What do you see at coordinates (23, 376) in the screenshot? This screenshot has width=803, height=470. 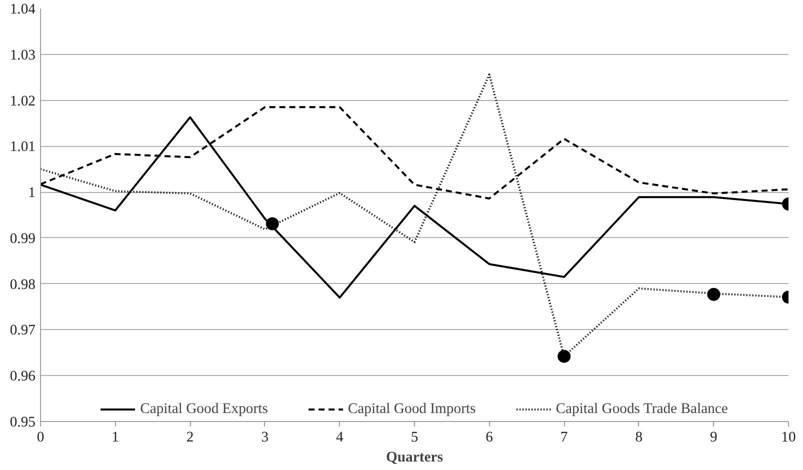 I see `y-tick-label: 0.96` at bounding box center [23, 376].